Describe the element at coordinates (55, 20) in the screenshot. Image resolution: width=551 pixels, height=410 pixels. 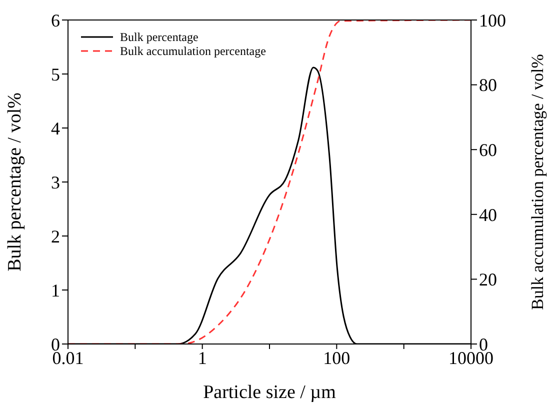
I see `y-tick-label: 6` at that location.